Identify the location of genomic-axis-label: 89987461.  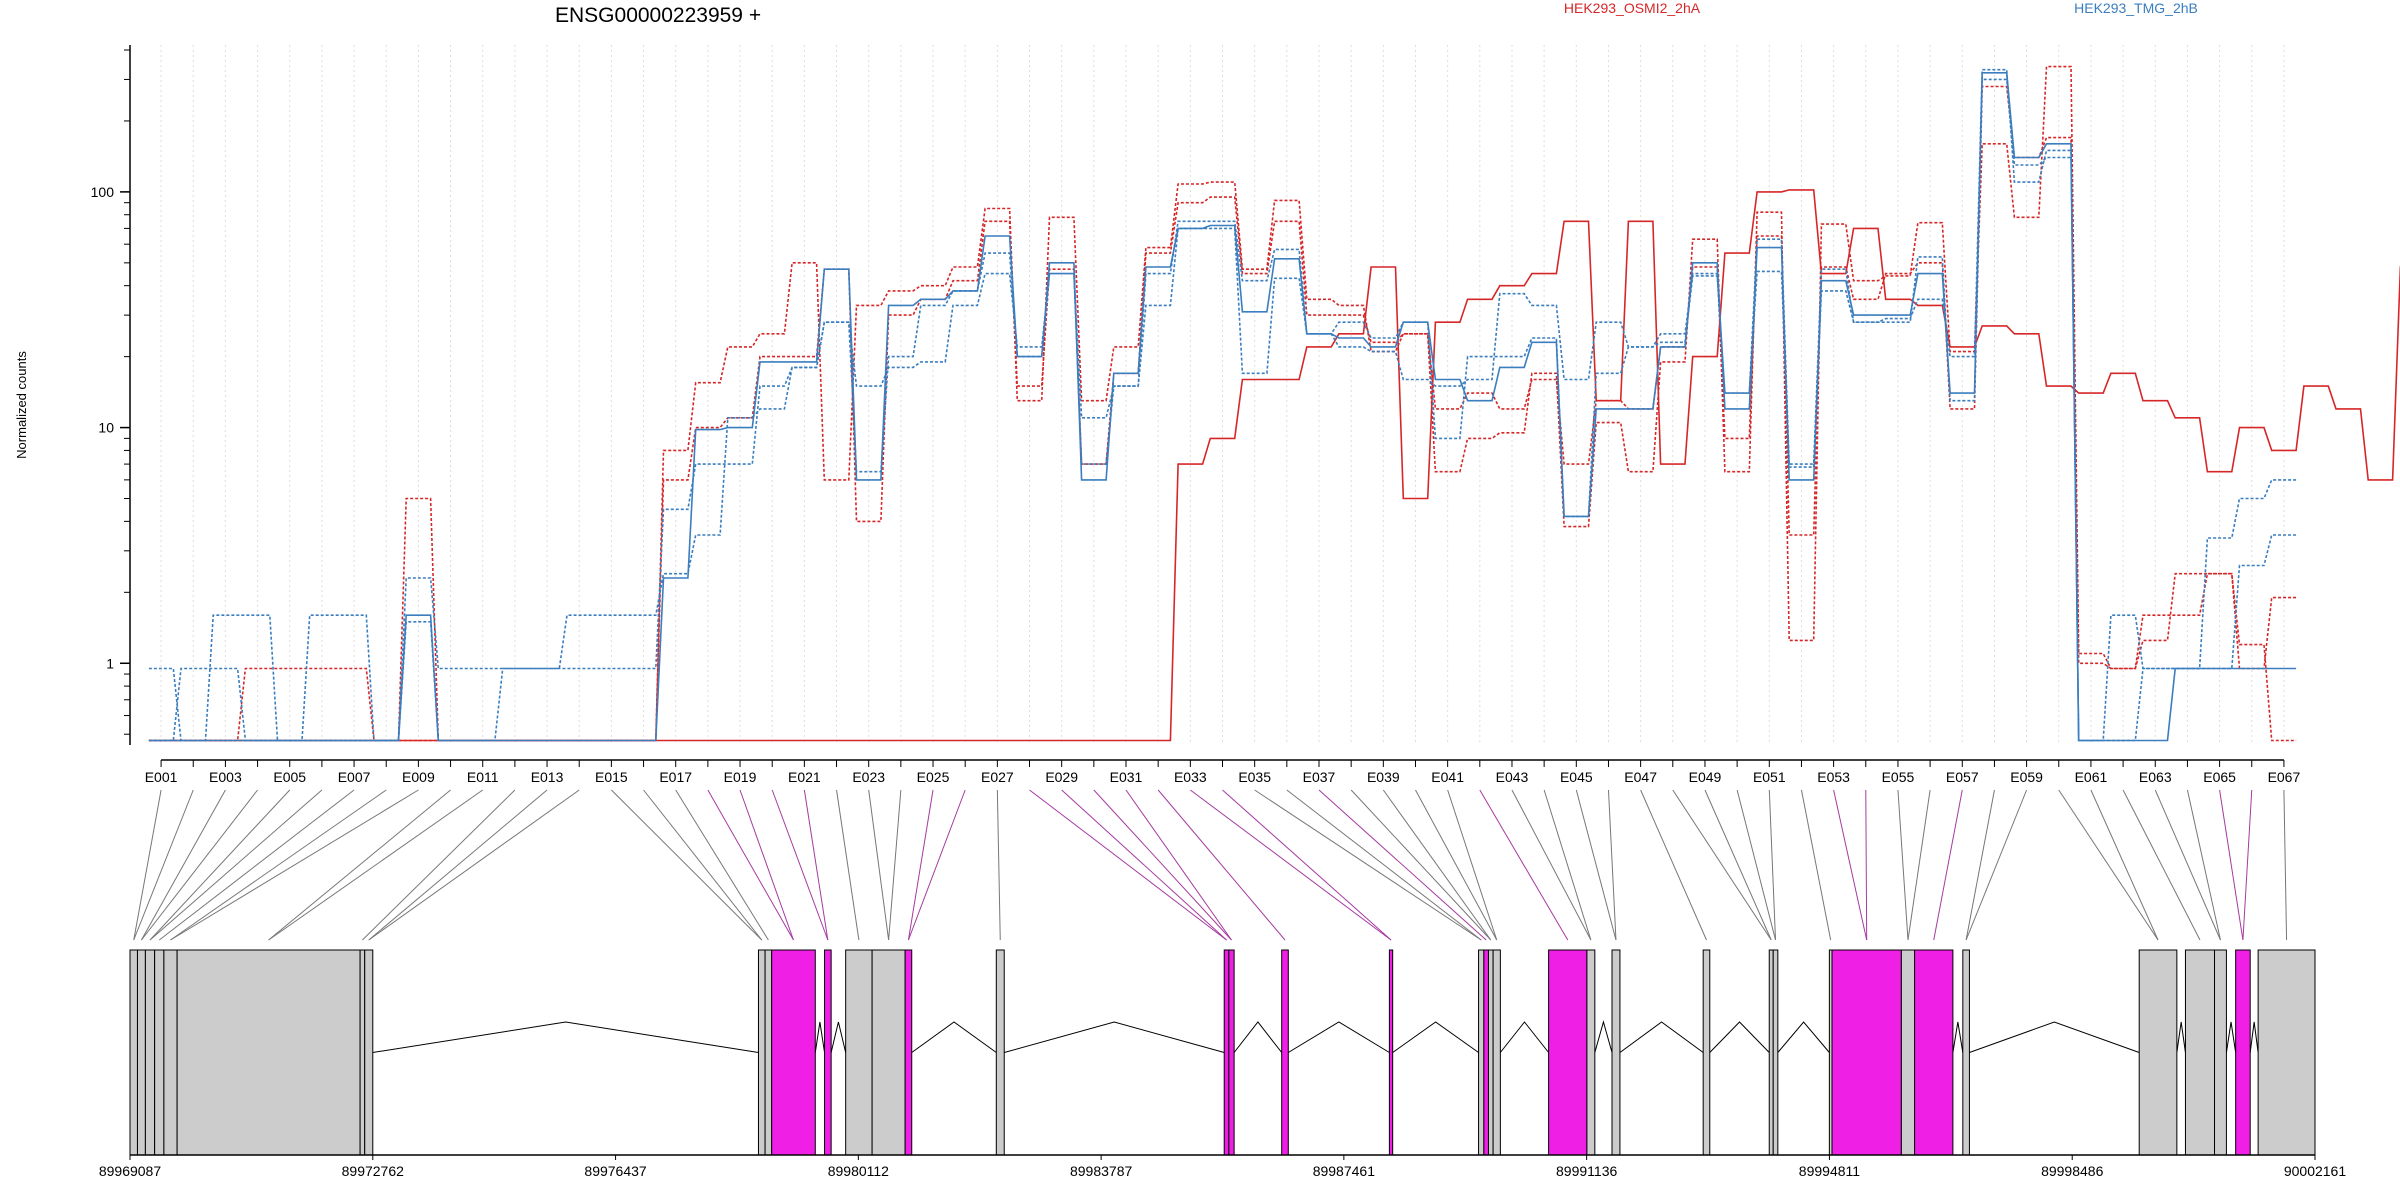
(1344, 1171).